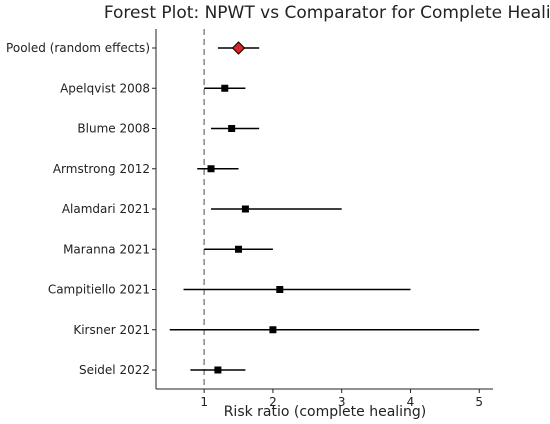 This screenshot has height=424, width=550. Describe the element at coordinates (99, 290) in the screenshot. I see `study-label: Campitiello 2021` at that location.